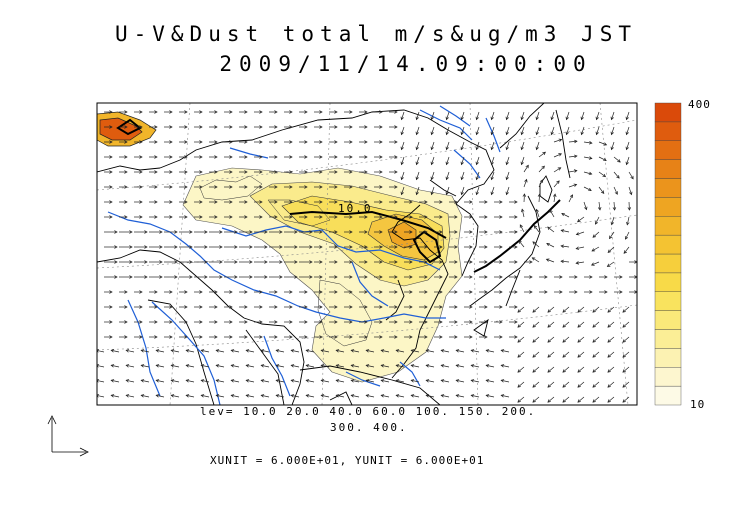 The width and height of the screenshot is (752, 532). I want to click on colorbar-swatch, so click(668, 244).